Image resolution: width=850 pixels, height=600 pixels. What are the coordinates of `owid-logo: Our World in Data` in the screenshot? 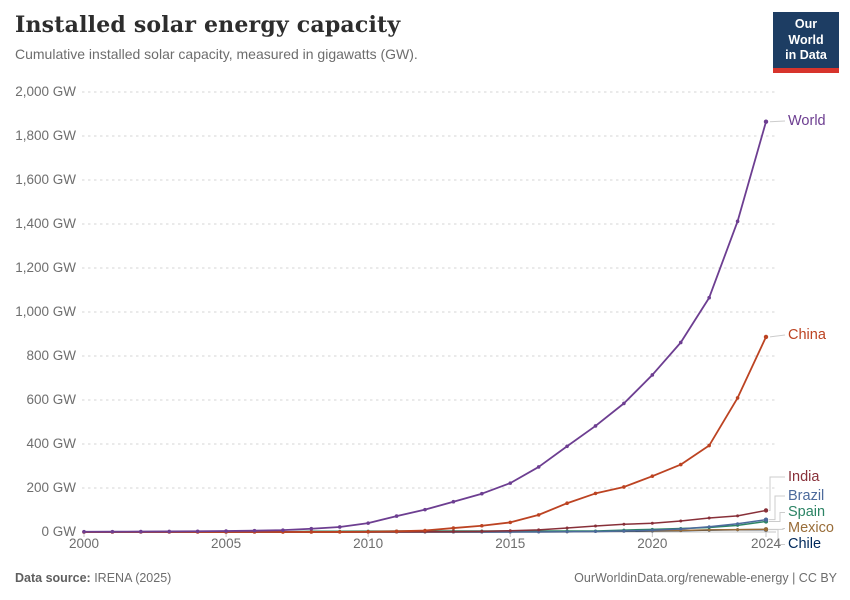 It's located at (806, 42).